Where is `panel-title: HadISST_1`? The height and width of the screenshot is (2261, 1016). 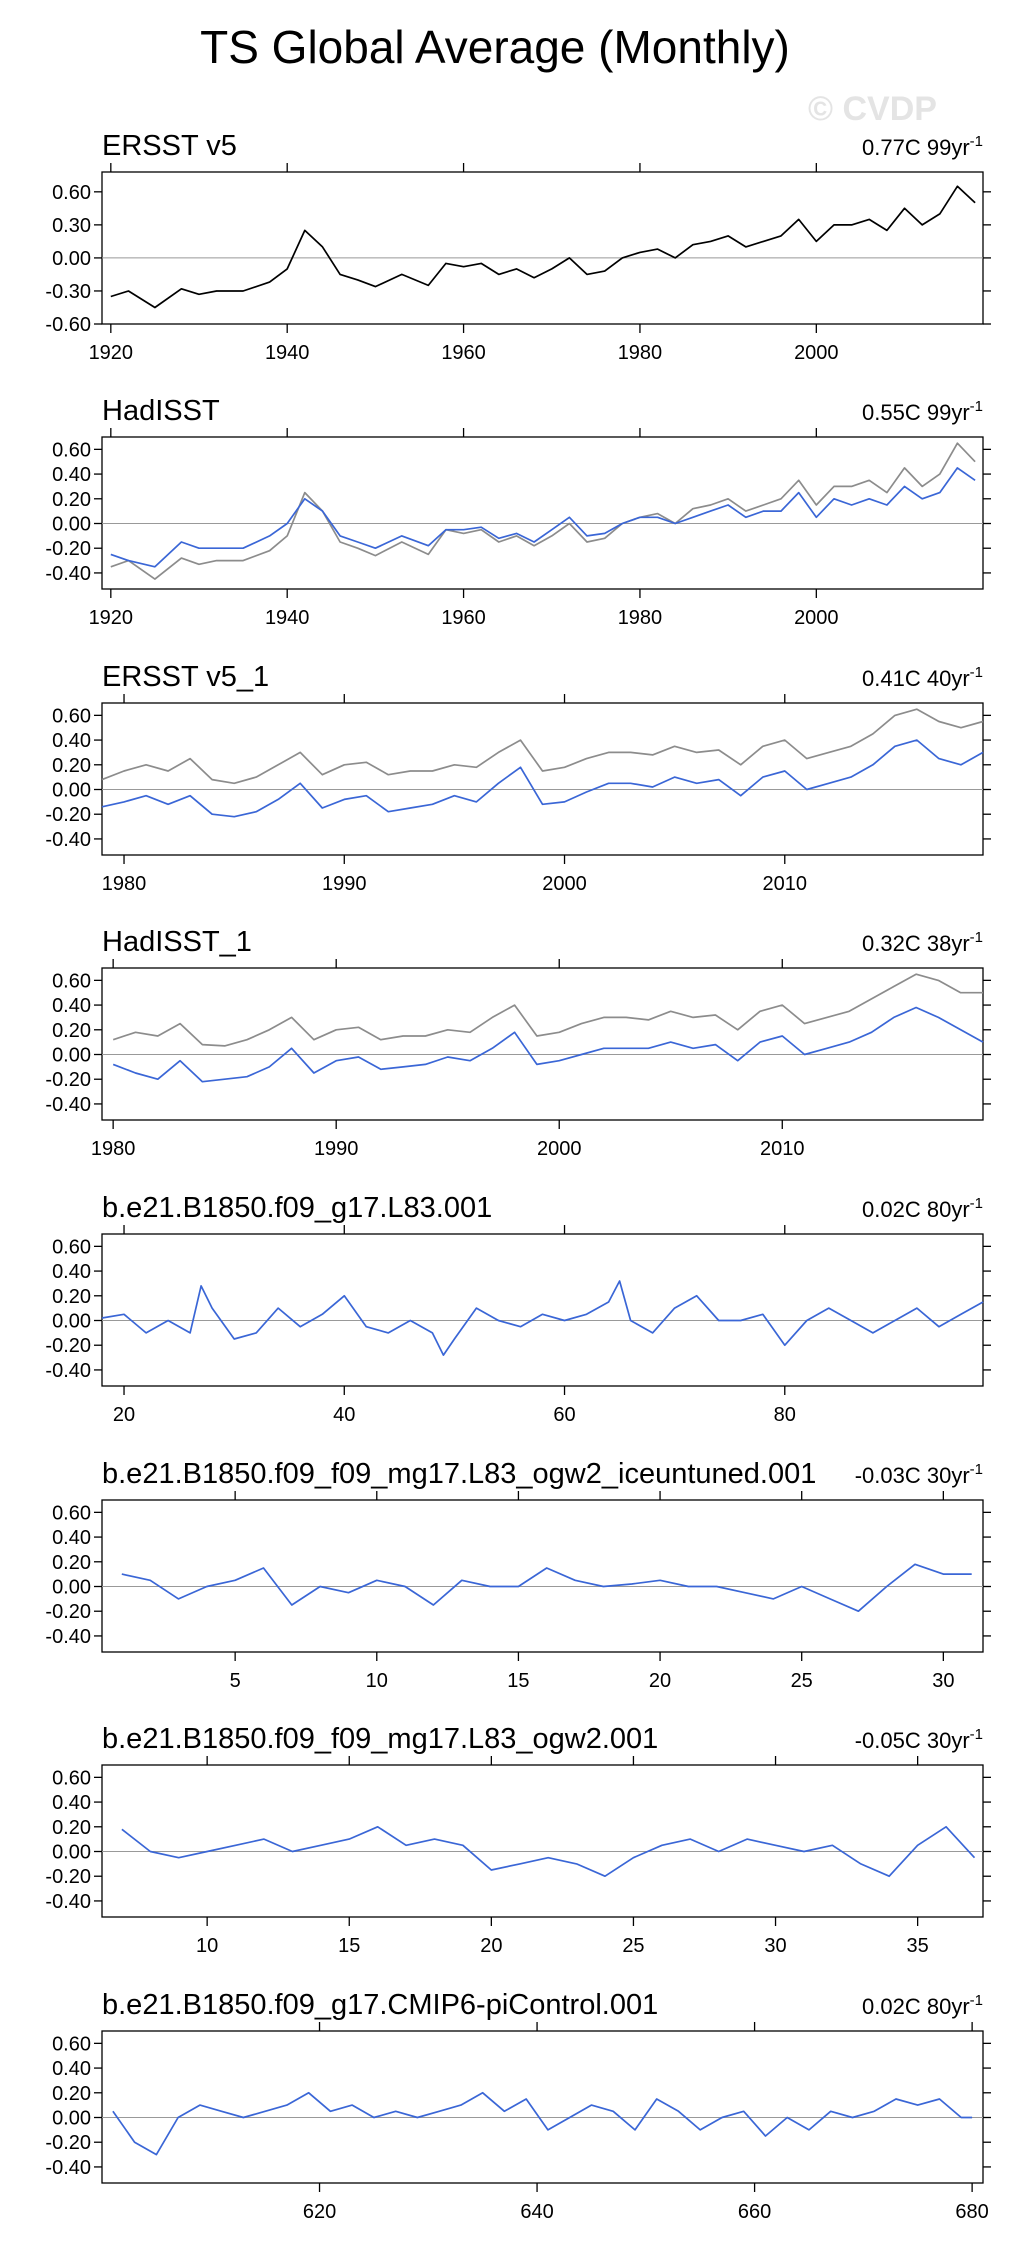
panel-title: HadISST_1 is located at coordinates (177, 942).